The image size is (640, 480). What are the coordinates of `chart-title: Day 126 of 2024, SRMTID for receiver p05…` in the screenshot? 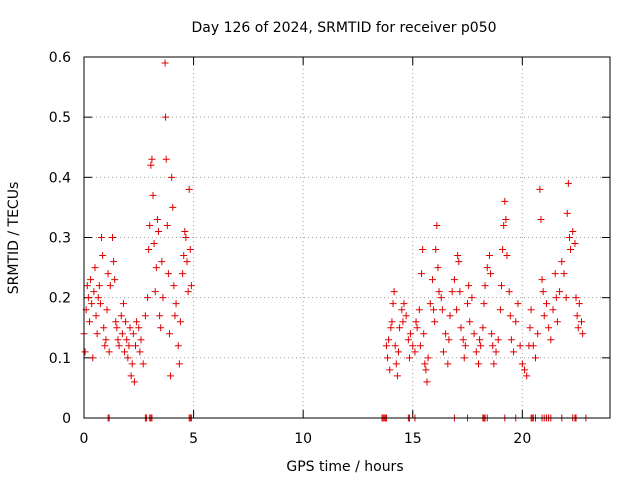 It's located at (343, 28).